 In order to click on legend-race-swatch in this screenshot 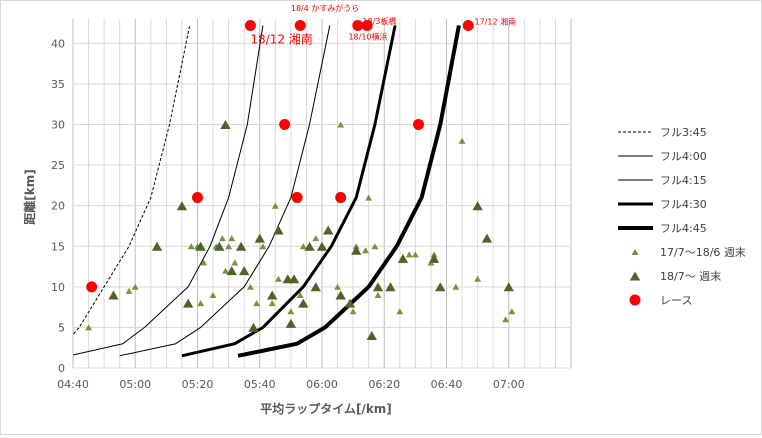, I will do `click(635, 300)`.